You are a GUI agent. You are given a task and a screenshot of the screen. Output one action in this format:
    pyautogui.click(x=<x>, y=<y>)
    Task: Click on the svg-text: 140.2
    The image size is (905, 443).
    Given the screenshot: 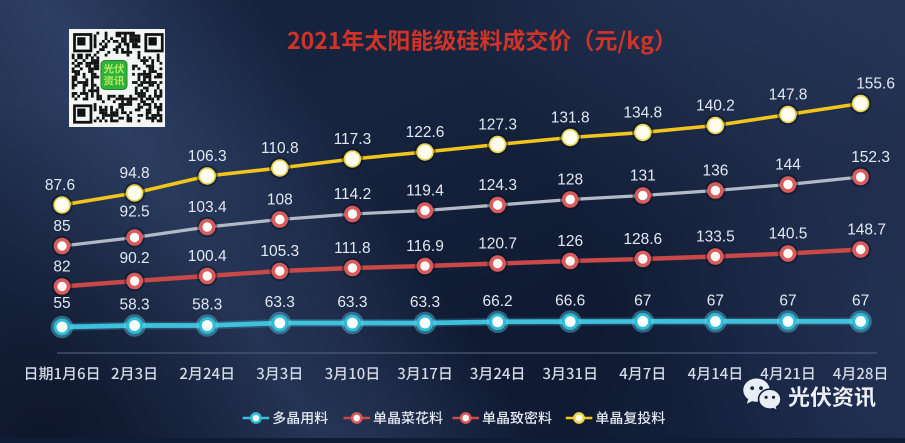 What is the action you would take?
    pyautogui.click(x=715, y=106)
    